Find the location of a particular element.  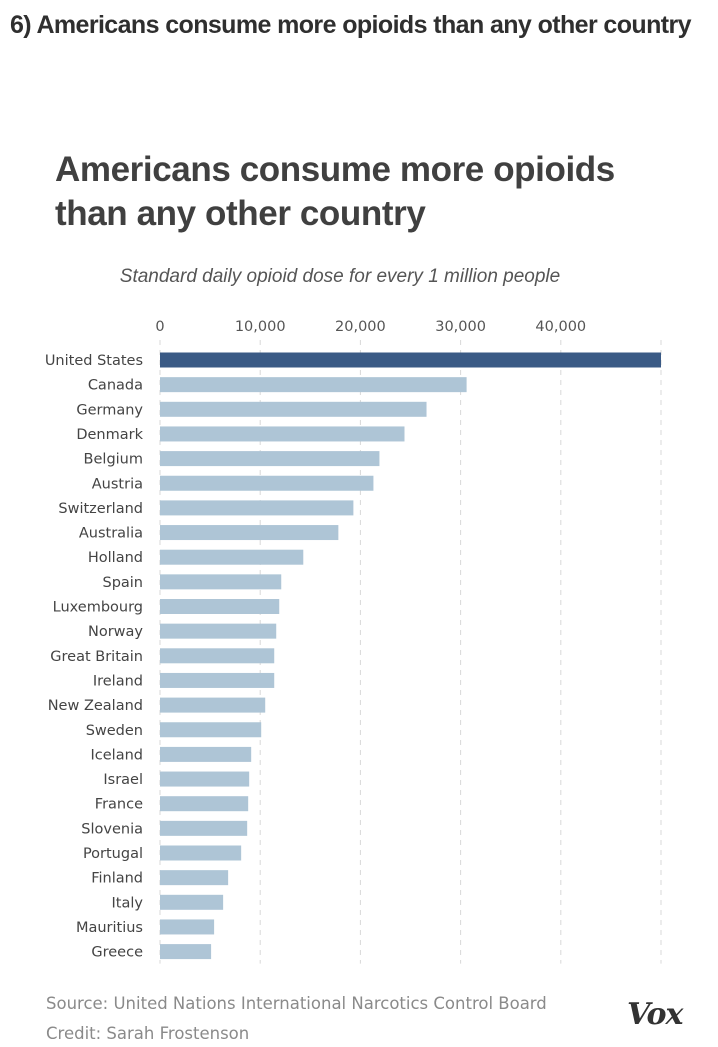

category-label: Denmark is located at coordinates (109, 435).